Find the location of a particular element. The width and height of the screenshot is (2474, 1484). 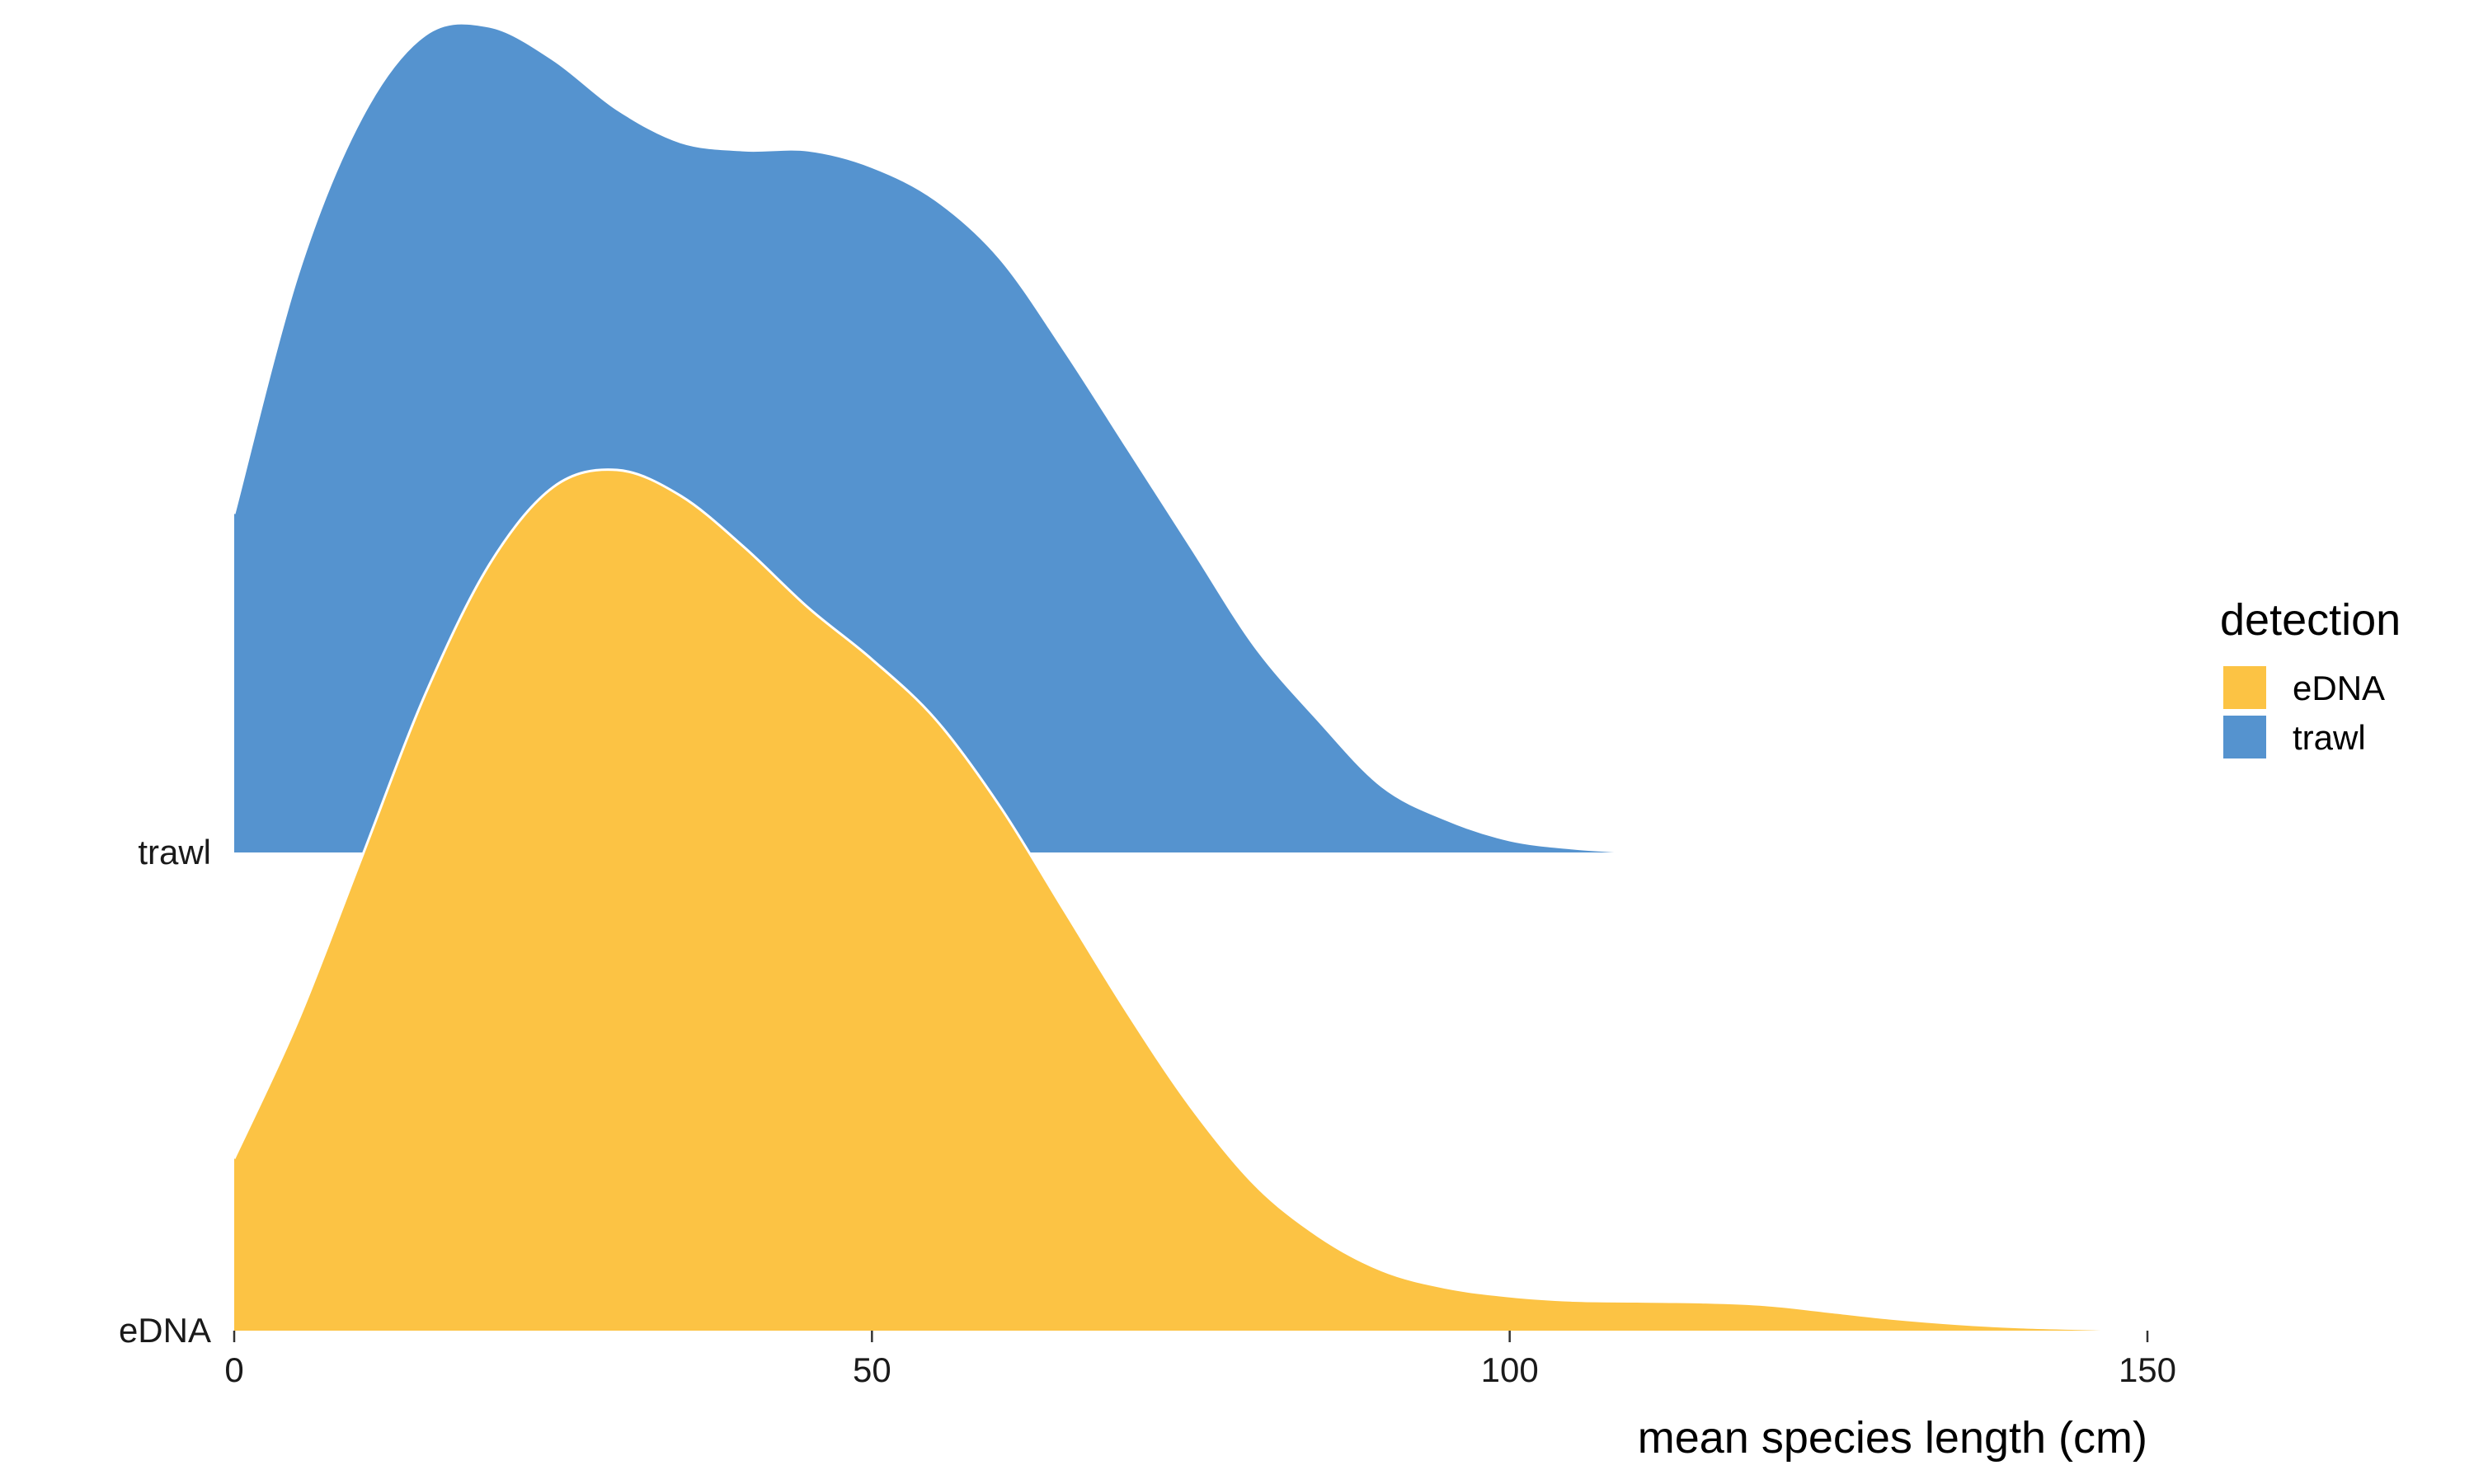

legend-label-trawl: trawl is located at coordinates (2329, 737).